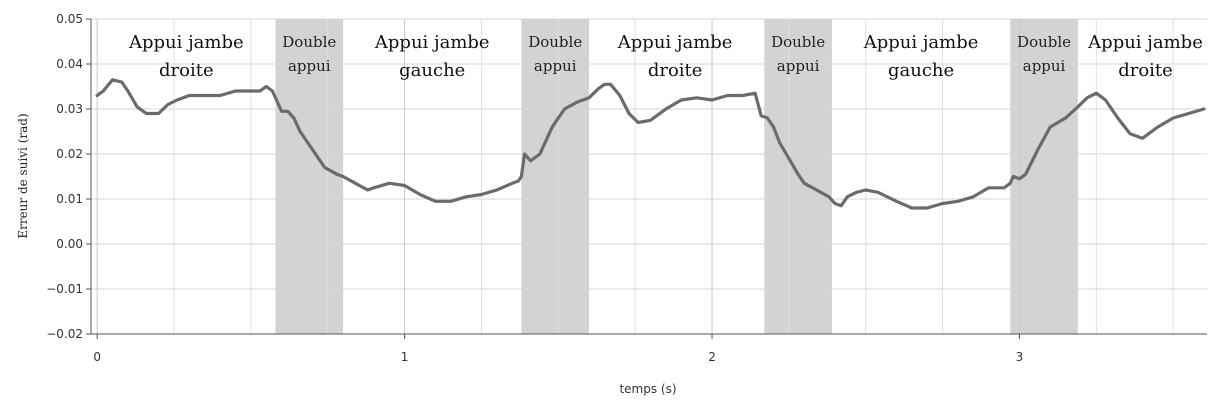  Describe the element at coordinates (69, 64) in the screenshot. I see `y-tick-label: 0.04` at that location.